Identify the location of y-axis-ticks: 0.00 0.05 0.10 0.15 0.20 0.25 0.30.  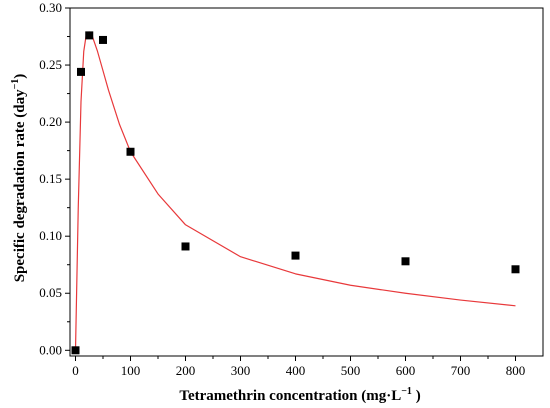
(54, 178).